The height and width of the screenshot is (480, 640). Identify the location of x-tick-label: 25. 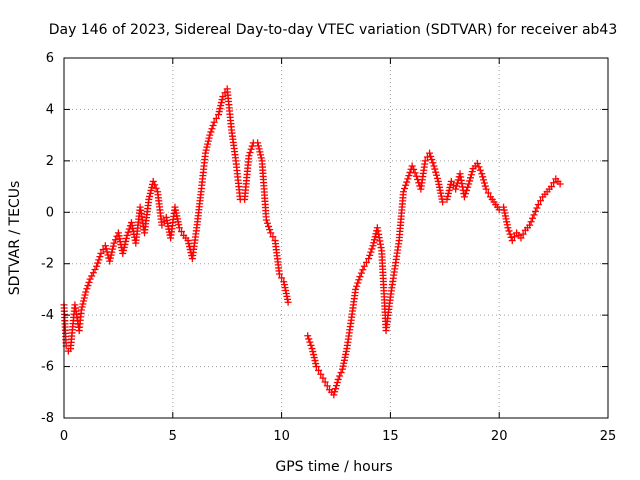
(608, 436).